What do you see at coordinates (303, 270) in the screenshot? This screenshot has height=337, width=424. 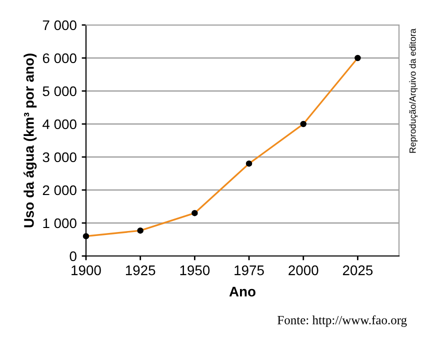 I see `x-tick-label: 2000` at bounding box center [303, 270].